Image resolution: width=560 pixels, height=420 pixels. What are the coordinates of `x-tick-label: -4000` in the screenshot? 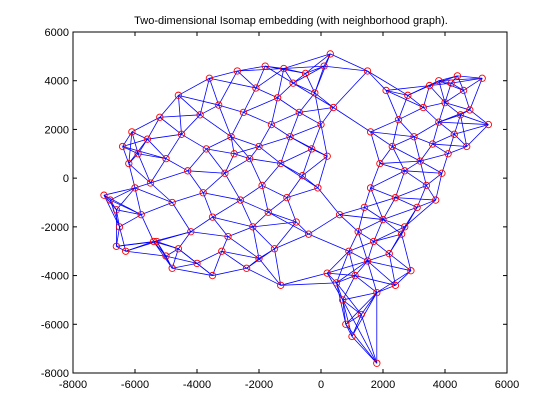 It's located at (197, 385).